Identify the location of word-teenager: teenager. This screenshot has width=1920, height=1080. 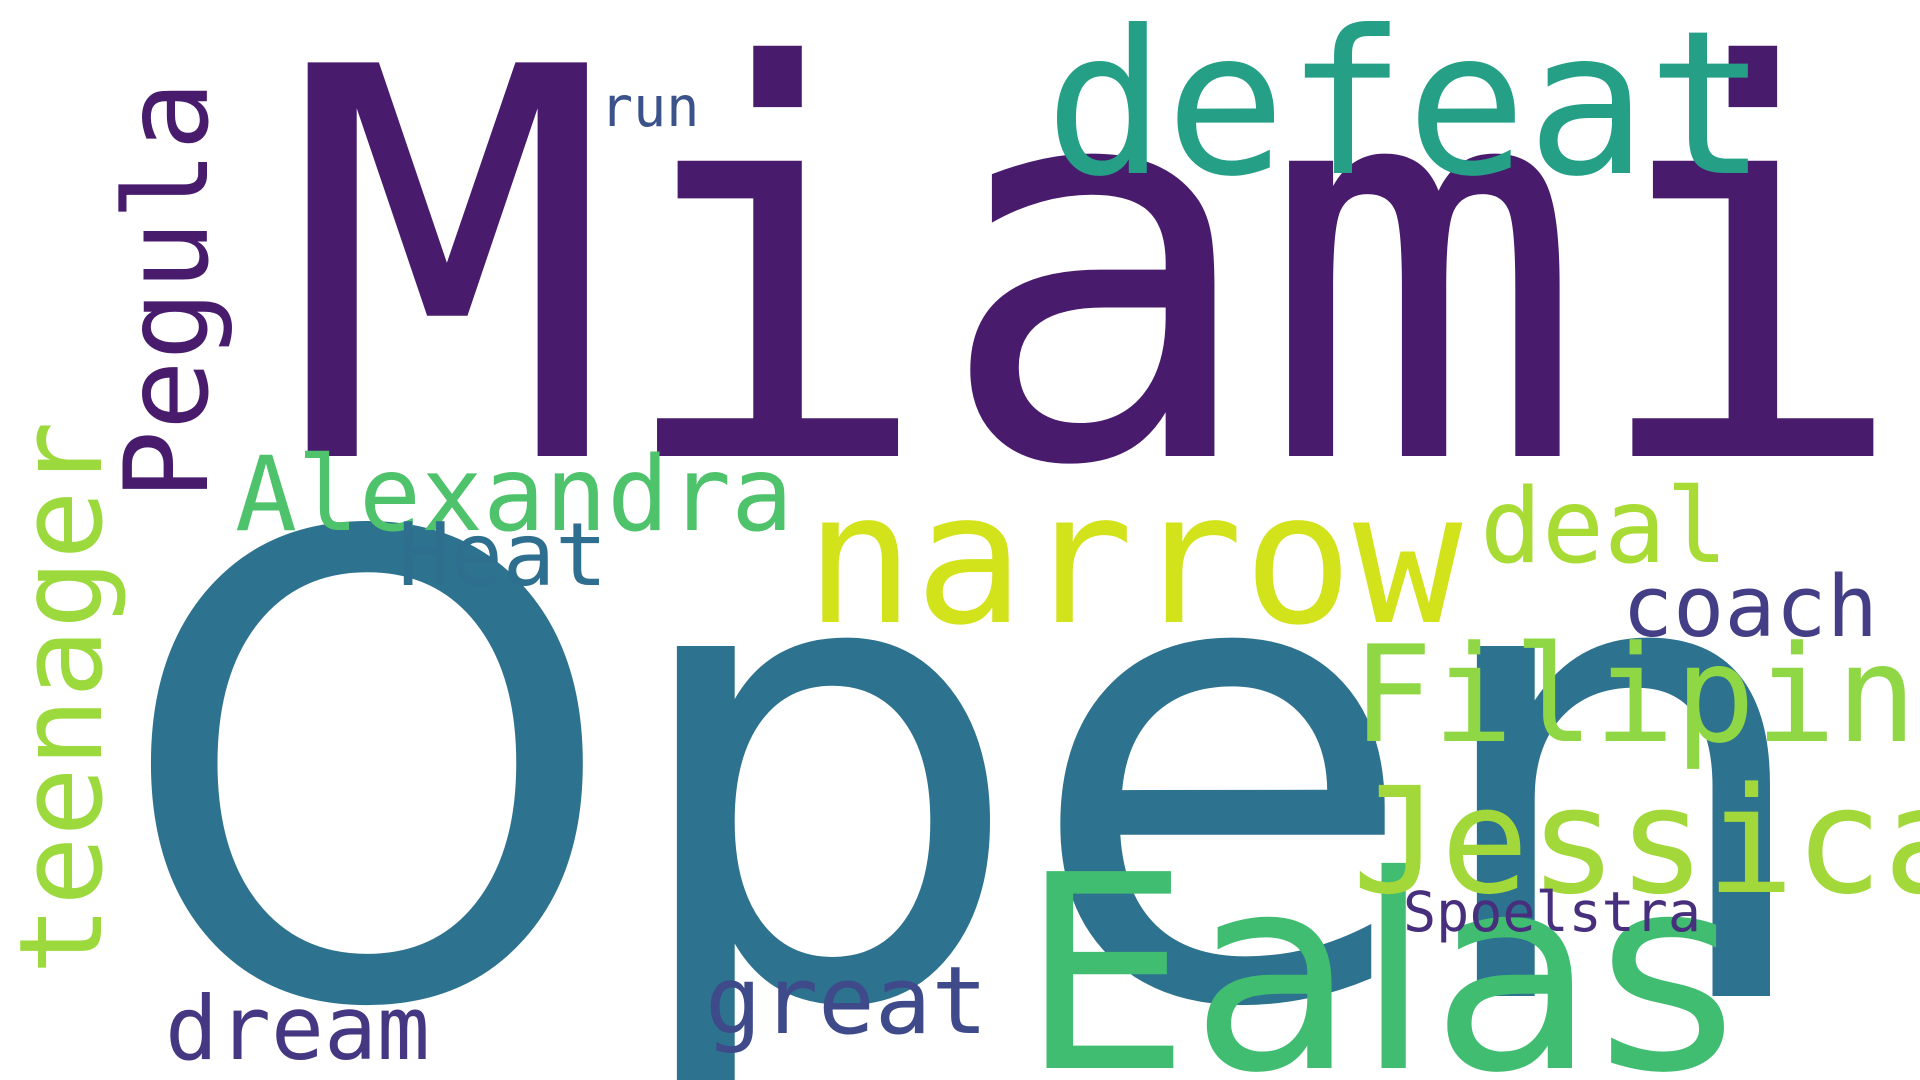
(64, 698).